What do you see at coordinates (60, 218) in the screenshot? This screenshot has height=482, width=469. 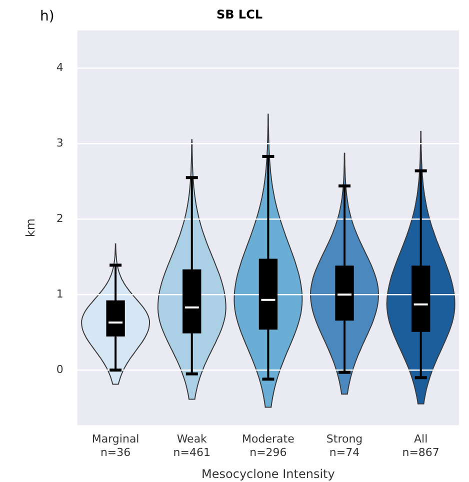 I see `y-tick-label: 2` at bounding box center [60, 218].